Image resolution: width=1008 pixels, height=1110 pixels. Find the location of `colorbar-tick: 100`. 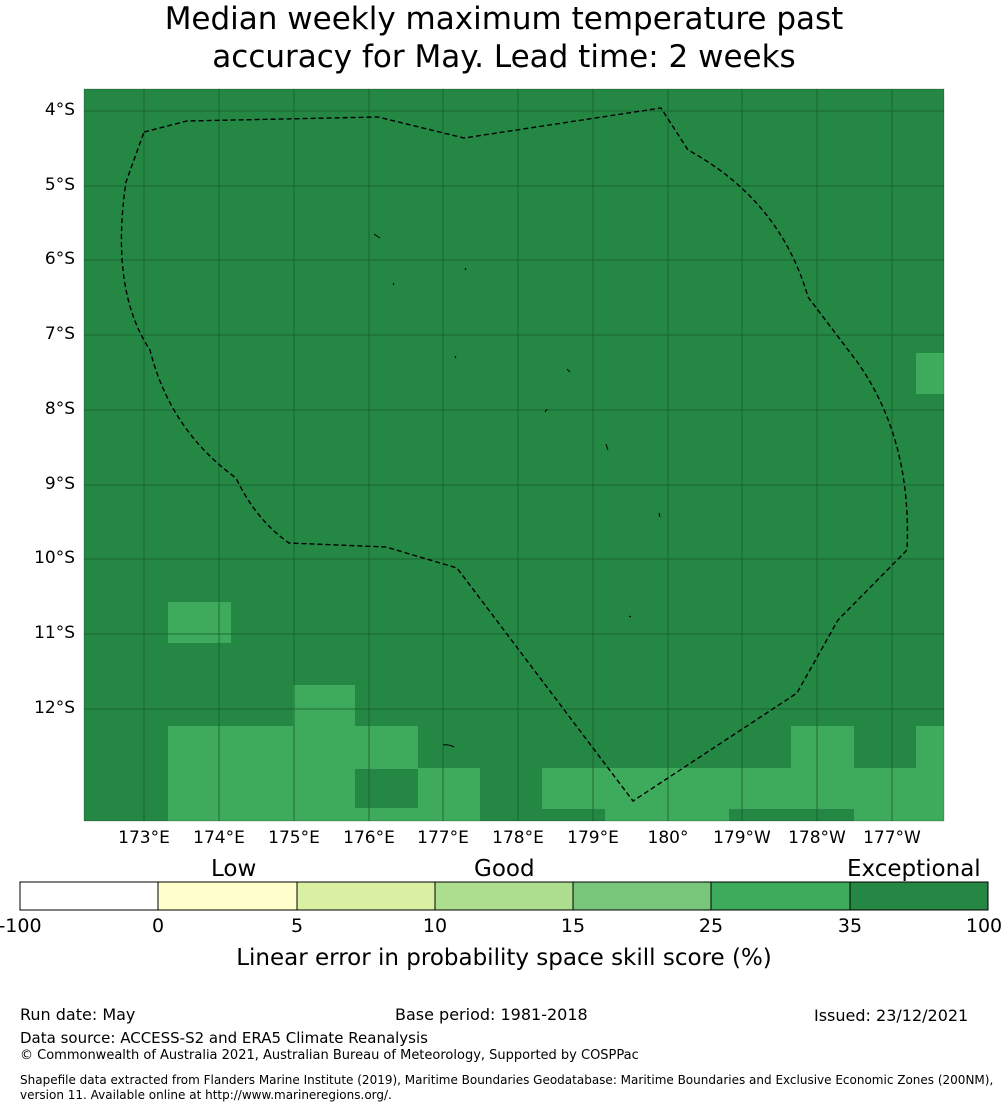

colorbar-tick: 100 is located at coordinates (984, 926).